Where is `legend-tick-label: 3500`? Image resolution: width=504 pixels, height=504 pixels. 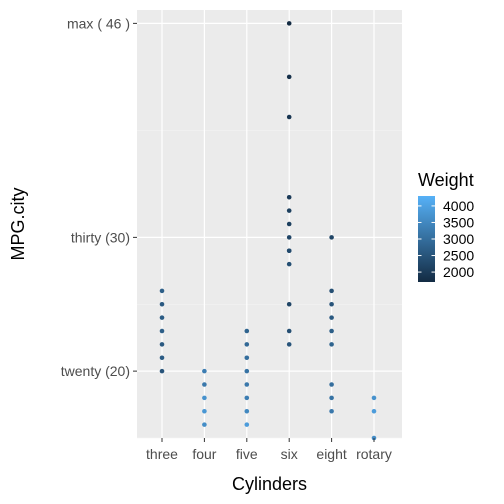 legend-tick-label: 3500 is located at coordinates (458, 222).